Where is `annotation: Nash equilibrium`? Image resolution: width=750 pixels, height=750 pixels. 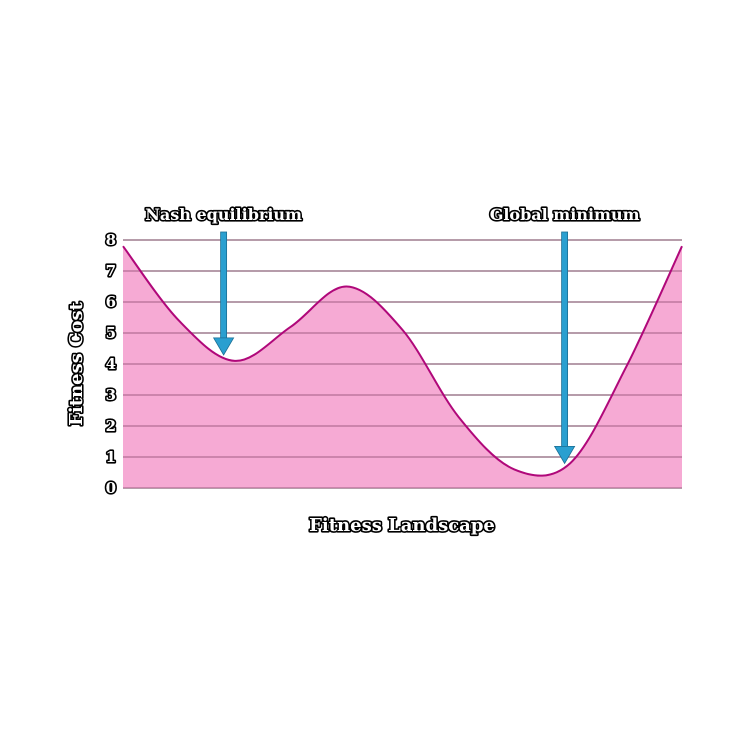 annotation: Nash equilibrium is located at coordinates (224, 279).